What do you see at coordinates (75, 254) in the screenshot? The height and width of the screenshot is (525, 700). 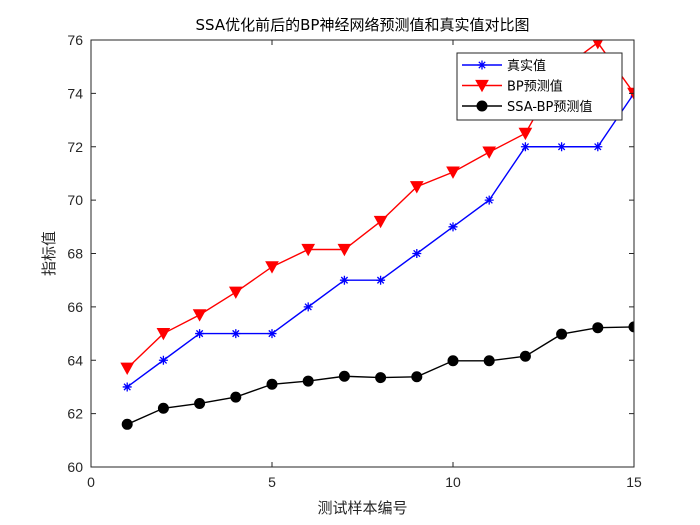 I see `y-tick-label: 68` at bounding box center [75, 254].